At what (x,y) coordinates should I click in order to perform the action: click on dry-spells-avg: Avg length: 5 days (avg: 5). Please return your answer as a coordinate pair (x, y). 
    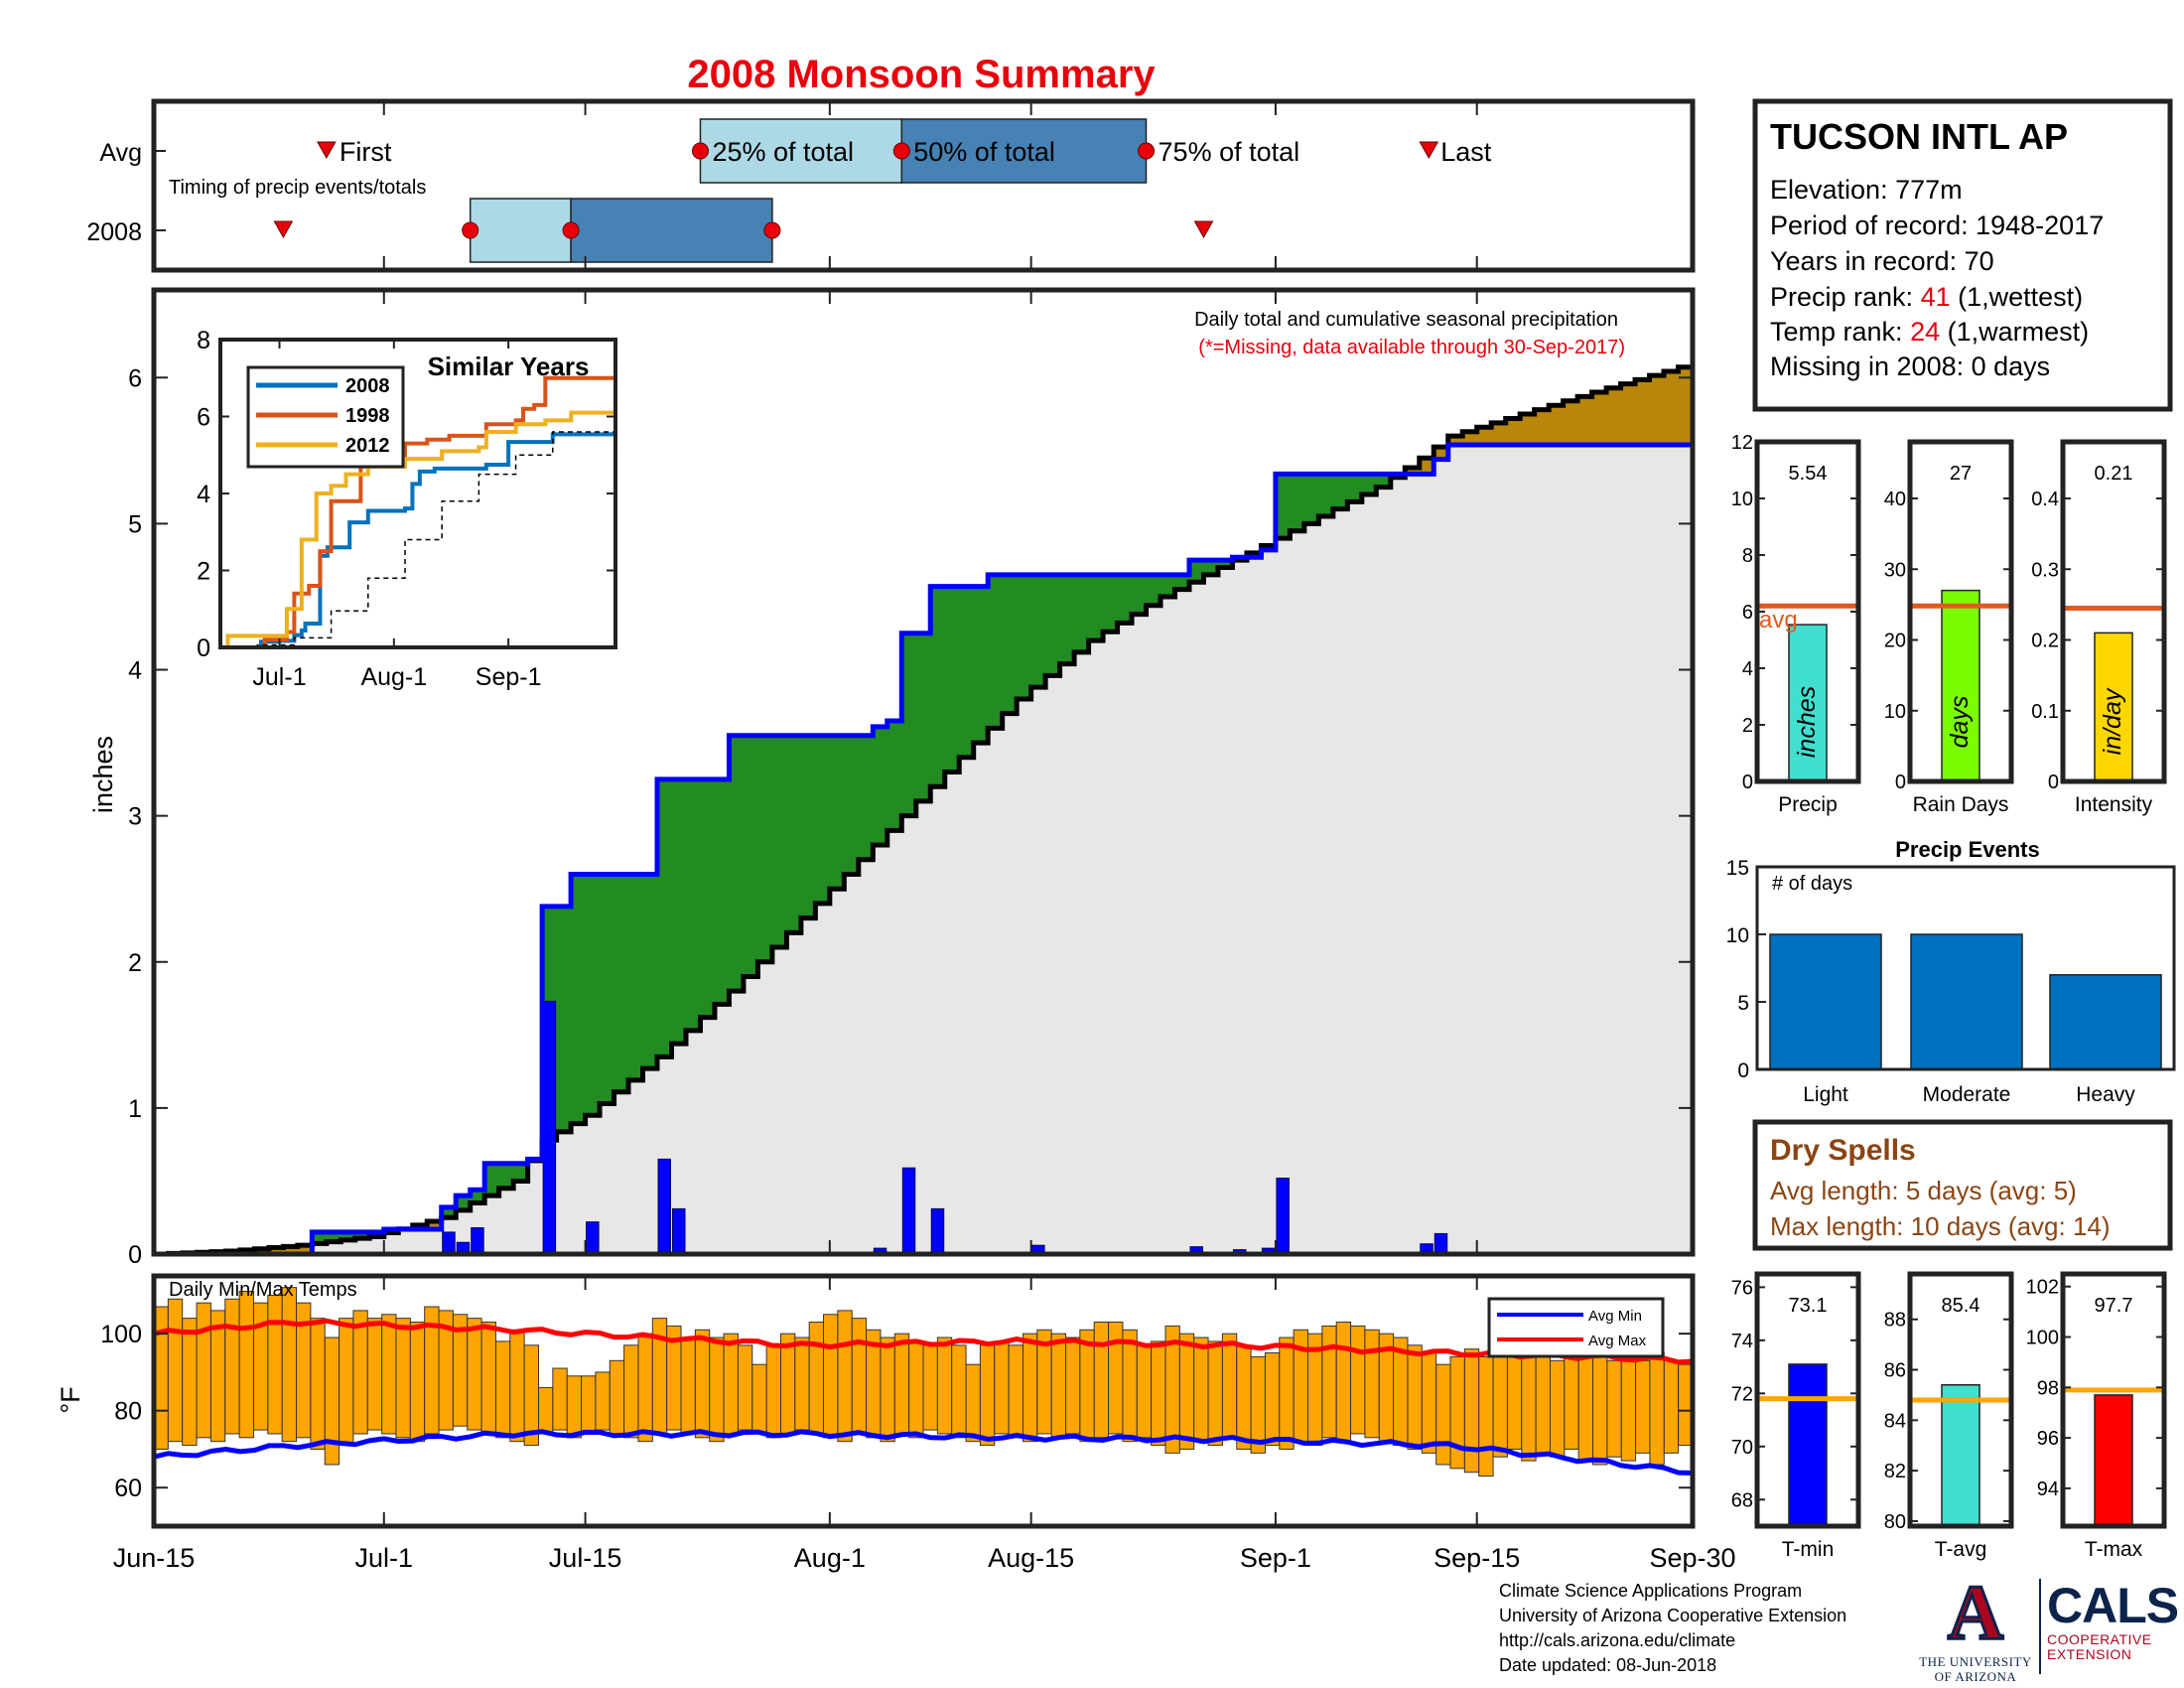
    Looking at the image, I should click on (1923, 1190).